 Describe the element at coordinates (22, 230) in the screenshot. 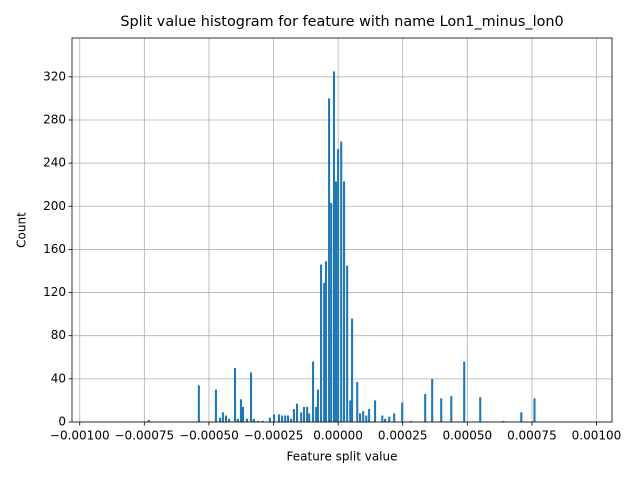

I see `y-axis-label: Count` at that location.